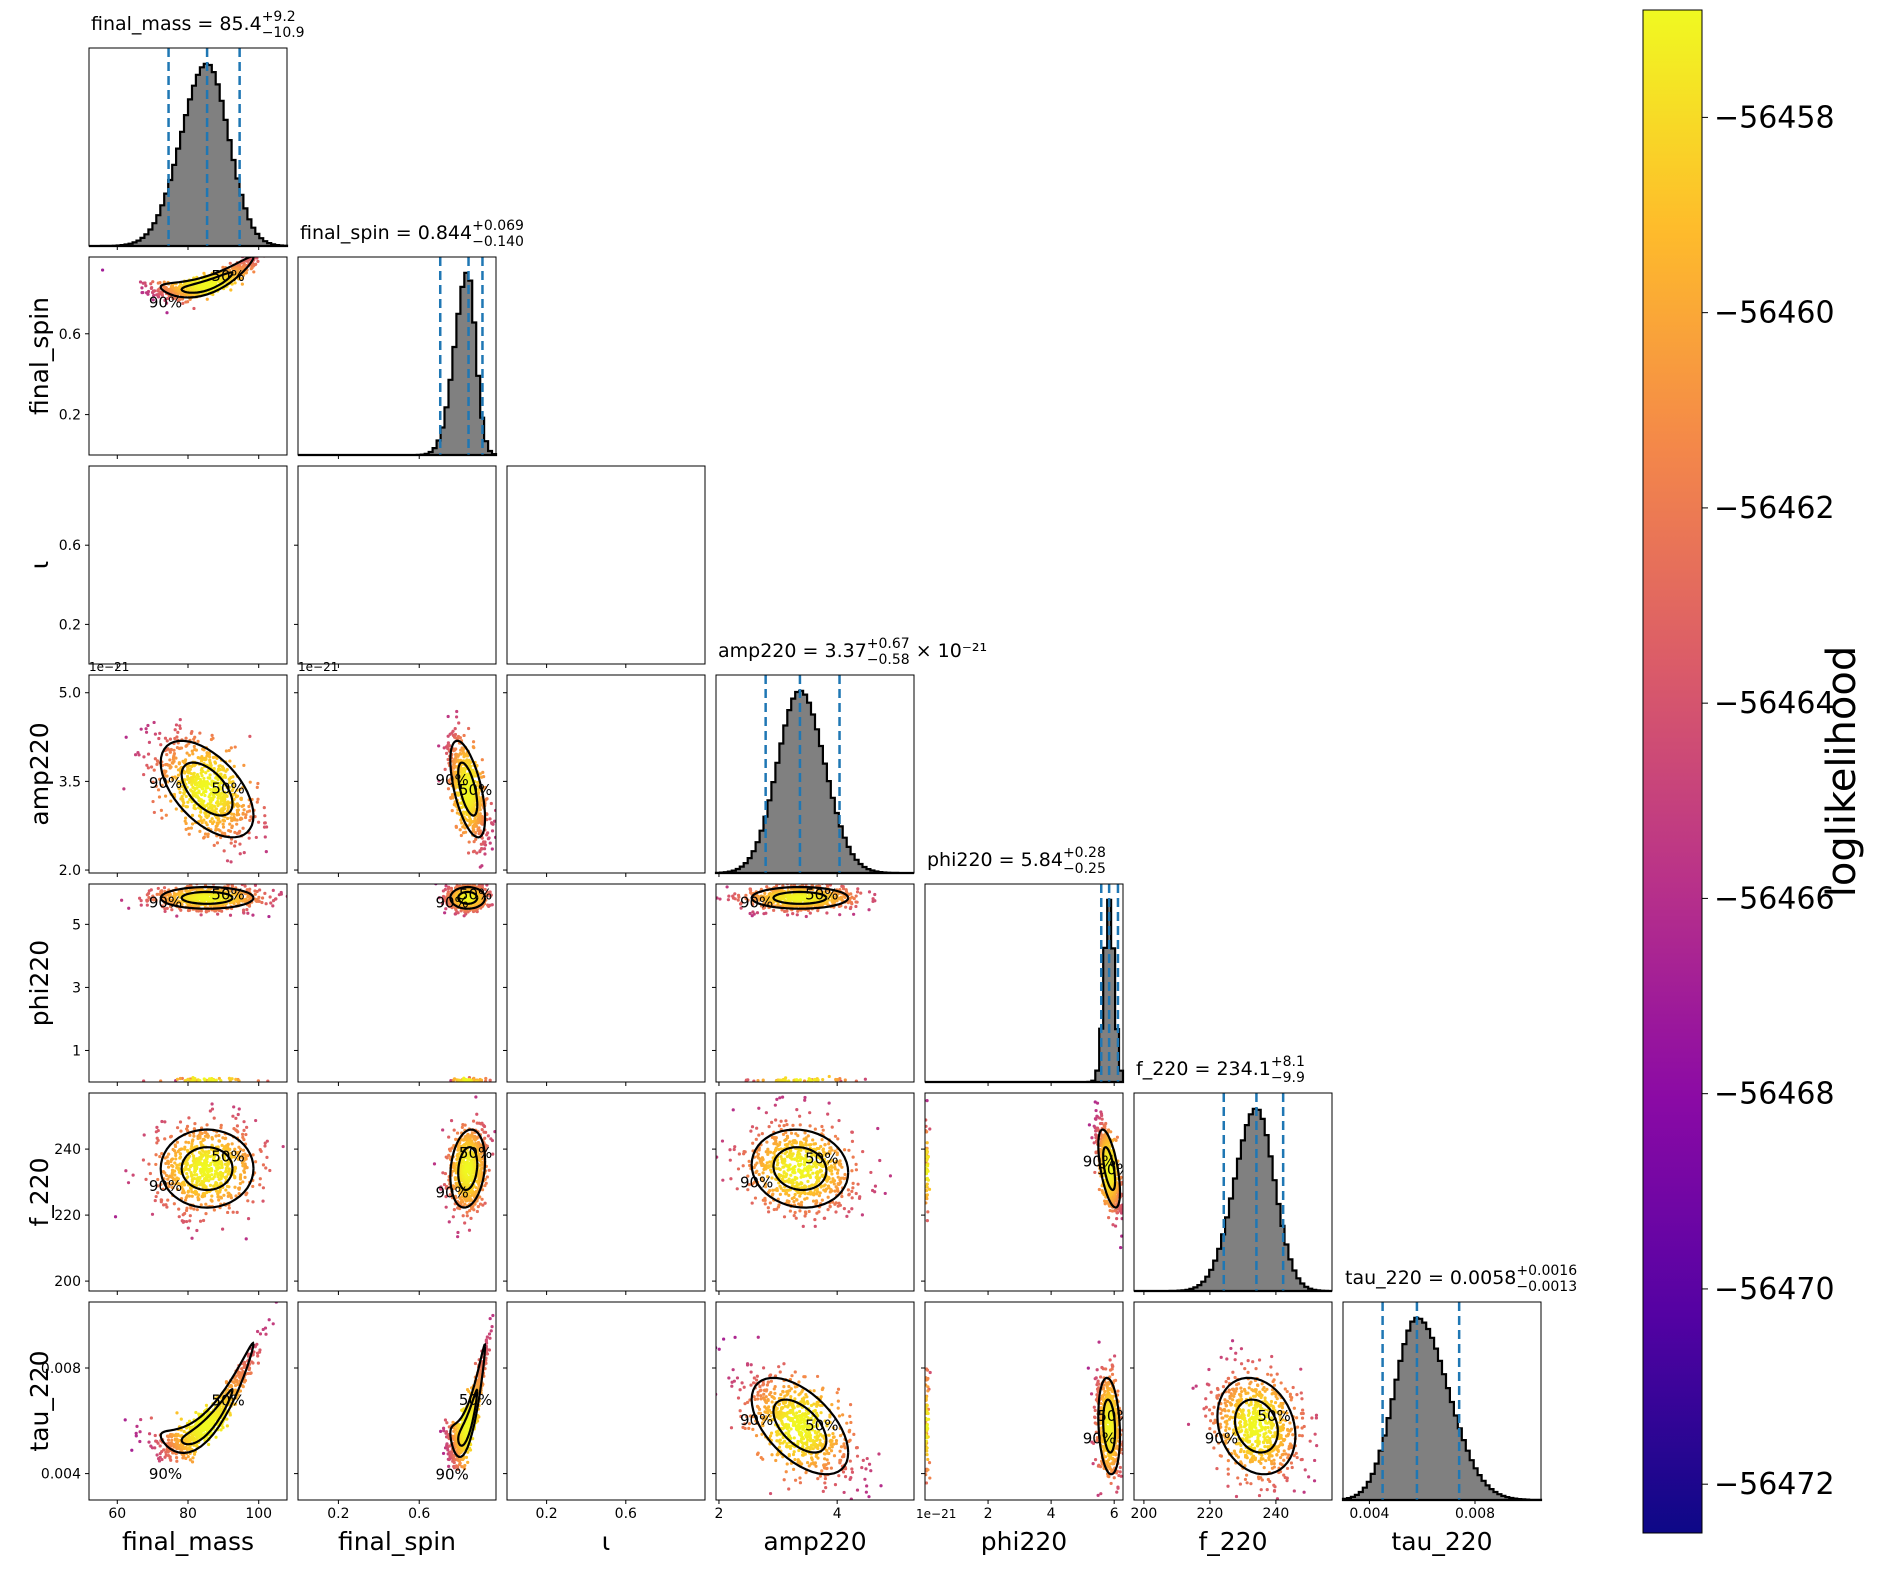 The width and height of the screenshot is (1882, 1579). I want to click on y-tick-label: 3, so click(76, 988).